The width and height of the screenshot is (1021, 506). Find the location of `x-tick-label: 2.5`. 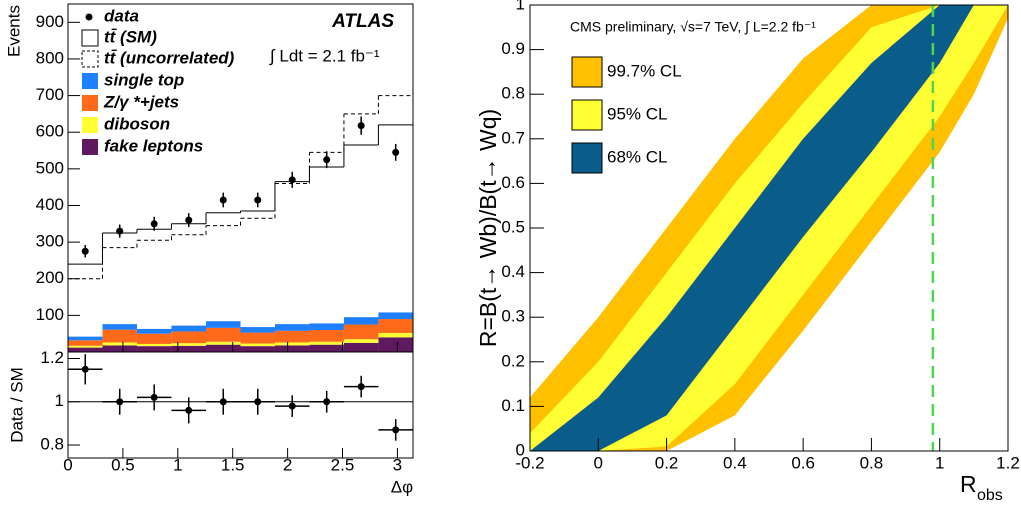

x-tick-label: 2.5 is located at coordinates (343, 464).